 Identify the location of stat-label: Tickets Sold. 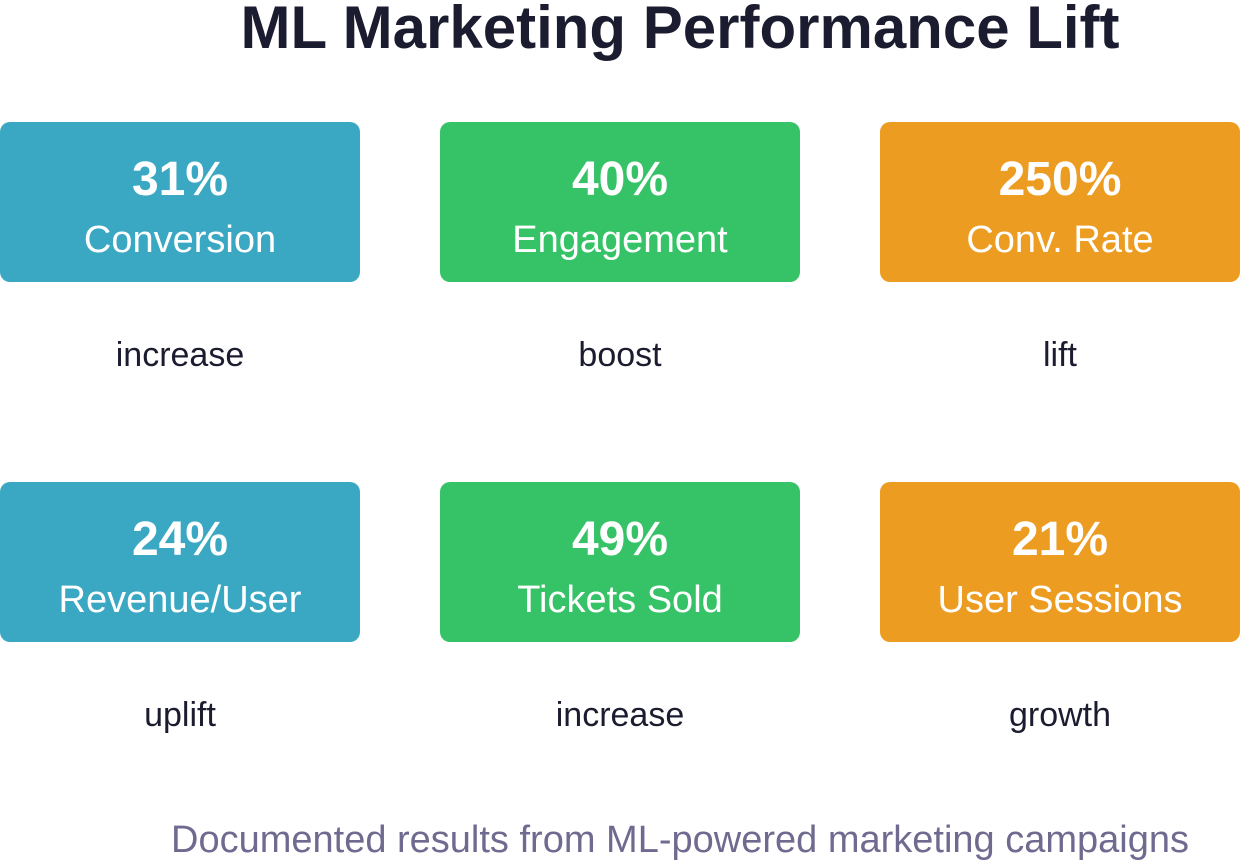
(620, 600).